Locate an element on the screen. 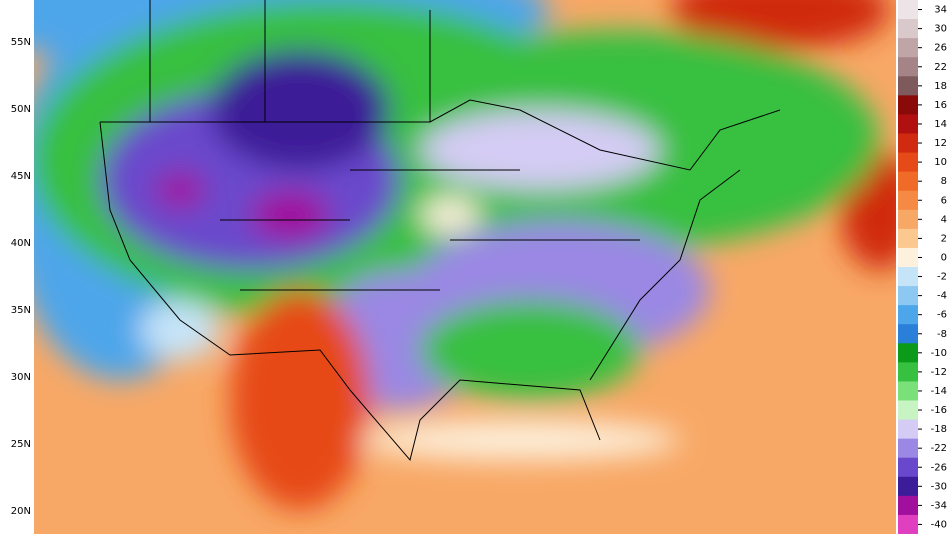  colorbar-label: -6 is located at coordinates (942, 315).